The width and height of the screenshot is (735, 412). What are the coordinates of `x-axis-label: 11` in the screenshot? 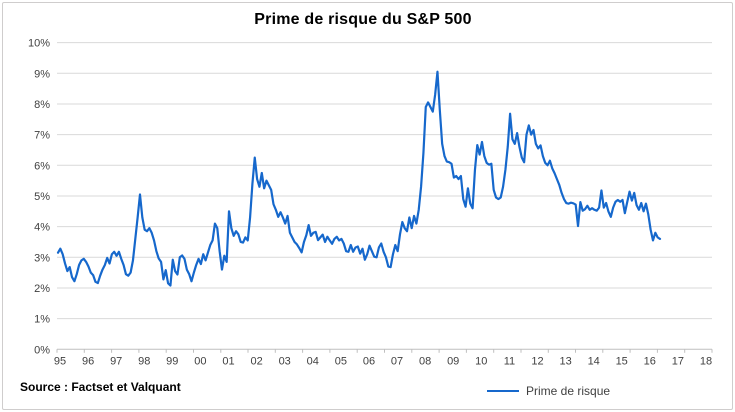 It's located at (509, 361).